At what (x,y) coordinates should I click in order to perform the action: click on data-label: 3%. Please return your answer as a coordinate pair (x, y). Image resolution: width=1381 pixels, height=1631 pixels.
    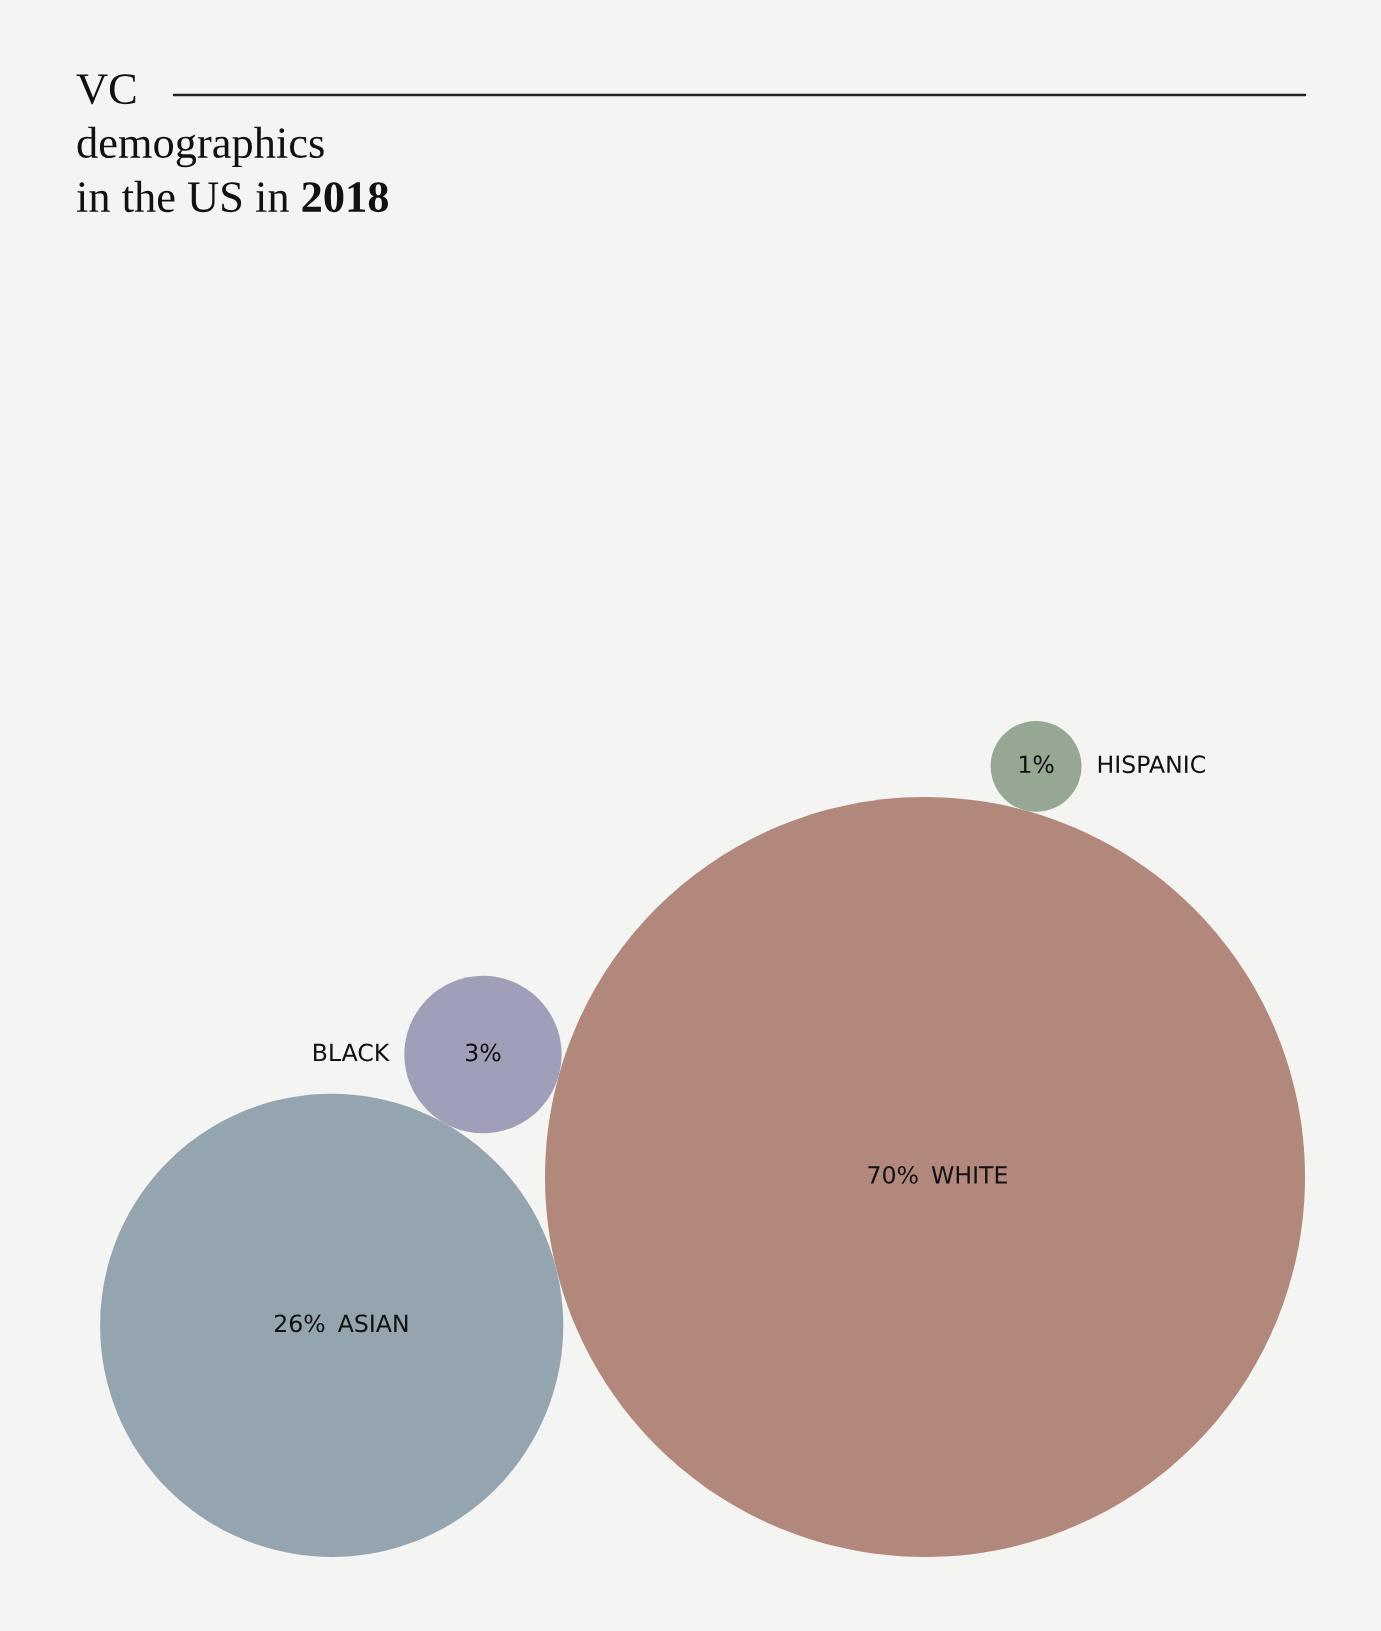
    Looking at the image, I should click on (483, 1052).